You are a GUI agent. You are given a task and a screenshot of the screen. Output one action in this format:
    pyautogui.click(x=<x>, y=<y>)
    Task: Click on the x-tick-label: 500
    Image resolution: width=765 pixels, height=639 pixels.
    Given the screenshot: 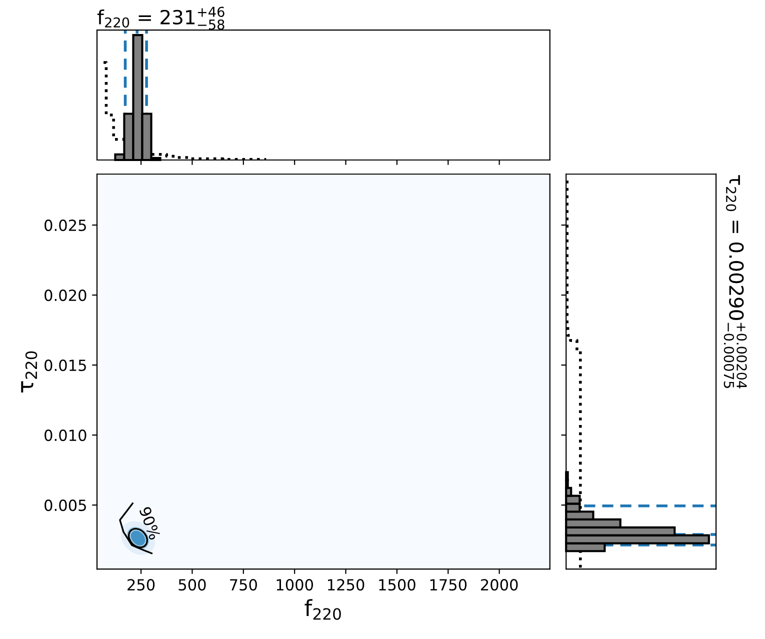 What is the action you would take?
    pyautogui.click(x=192, y=585)
    